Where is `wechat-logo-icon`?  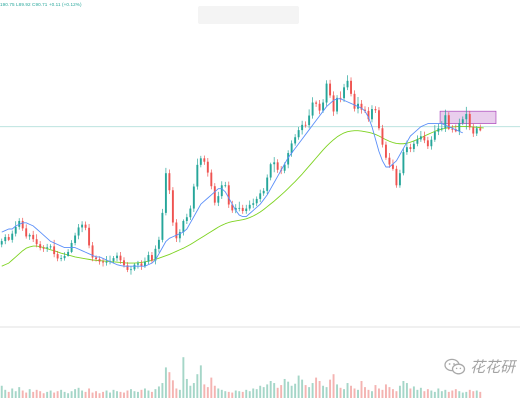
wechat-logo-icon is located at coordinates (455, 366).